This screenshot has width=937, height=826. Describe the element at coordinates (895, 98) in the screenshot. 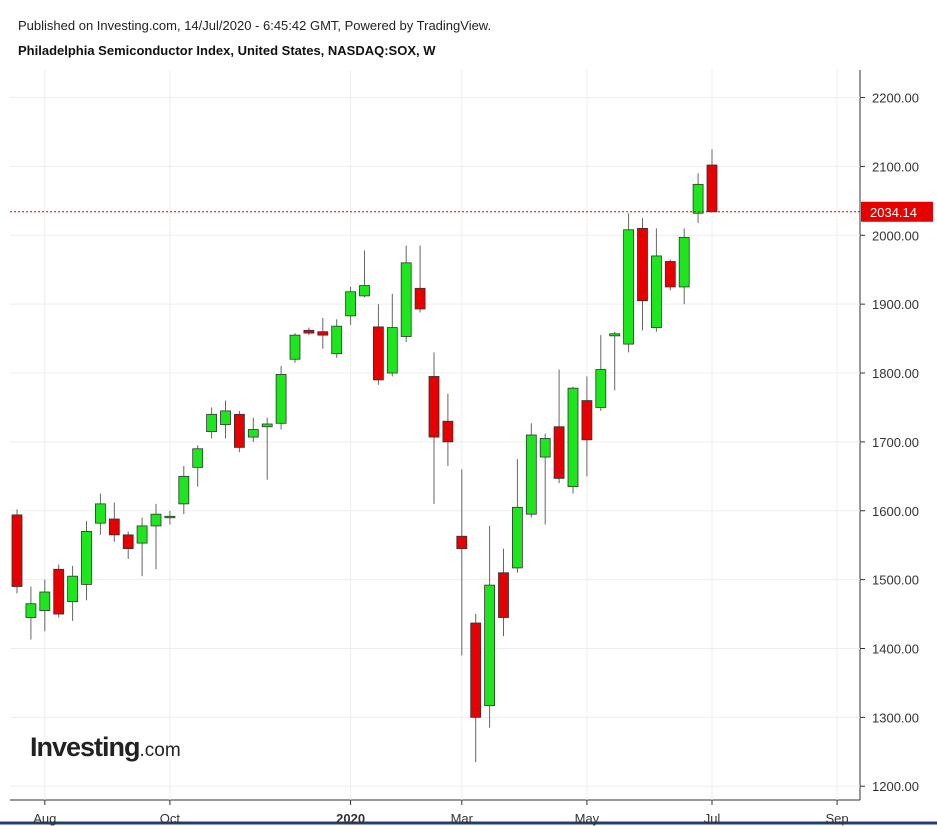

I see `y-tick-label: 2200.00` at that location.